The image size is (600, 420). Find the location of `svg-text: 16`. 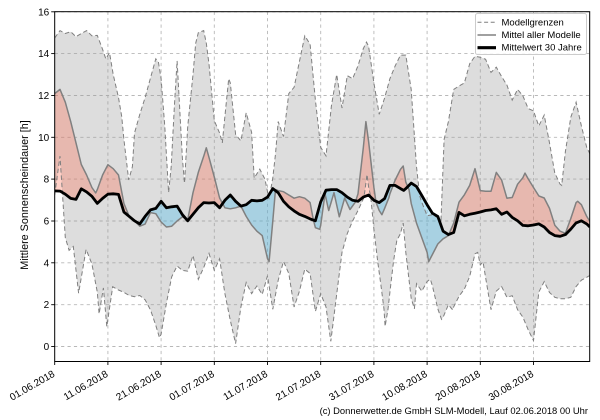

svg-text: 16 is located at coordinates (44, 12).